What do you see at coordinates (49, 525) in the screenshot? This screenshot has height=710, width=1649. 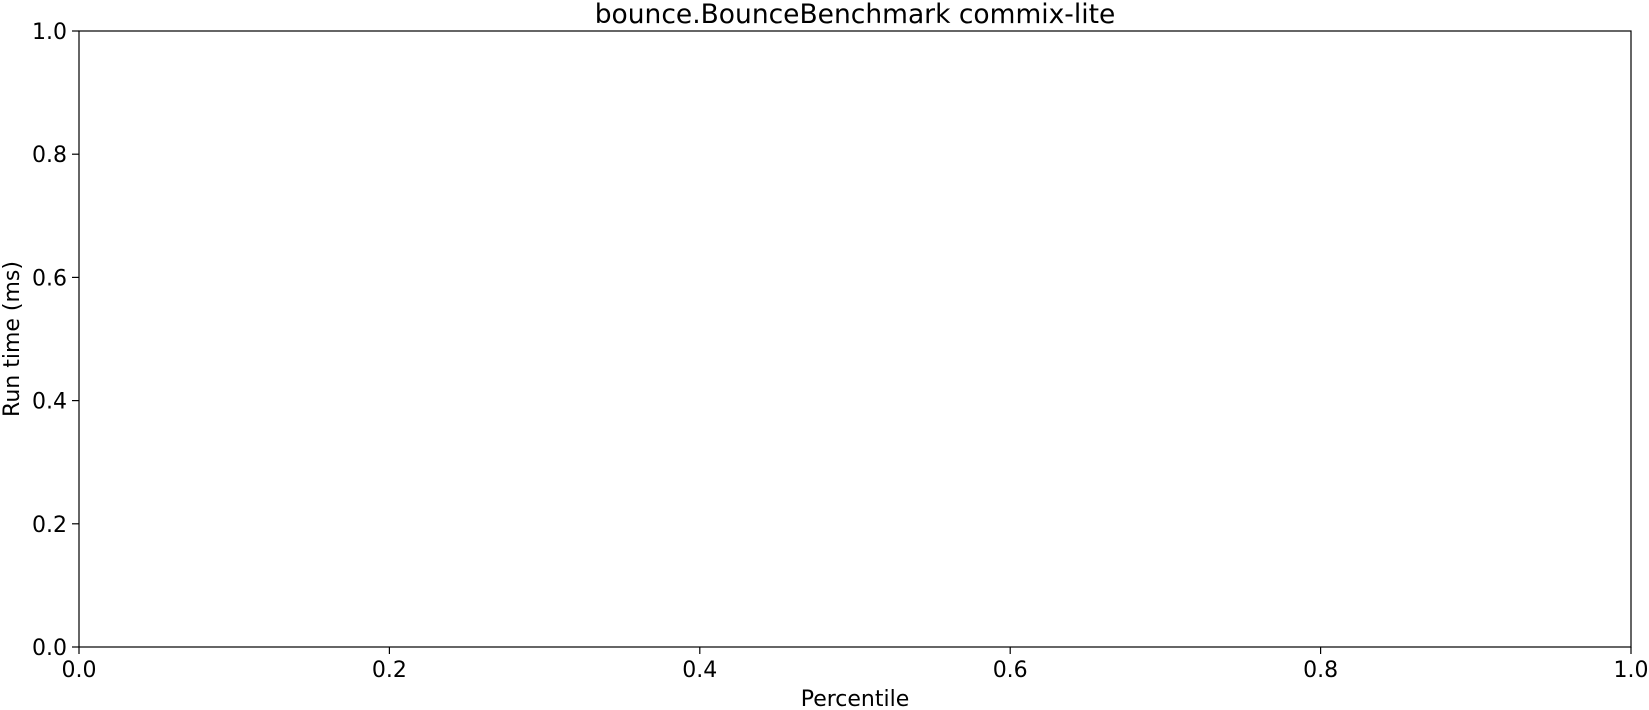 I see `y-tick-label: 0.2` at bounding box center [49, 525].